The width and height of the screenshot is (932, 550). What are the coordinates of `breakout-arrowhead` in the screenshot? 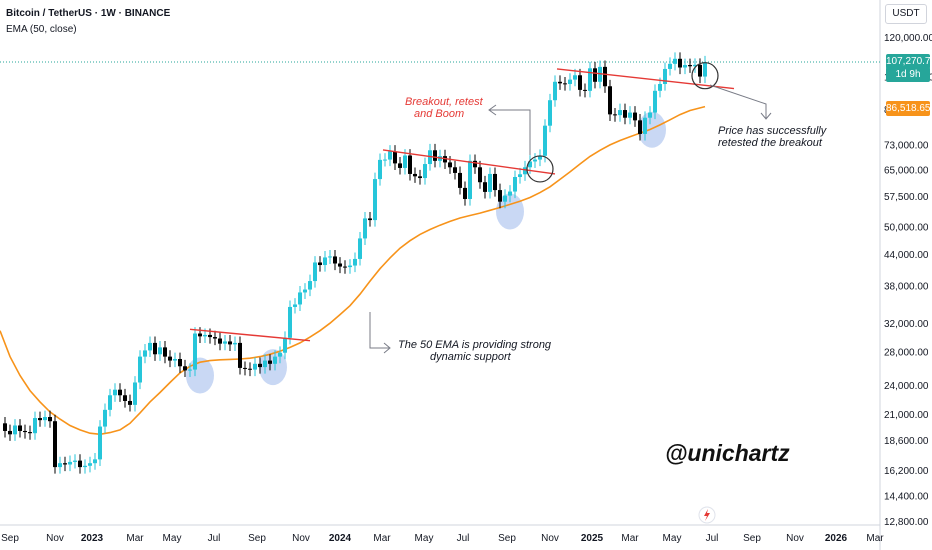 It's located at (492, 110).